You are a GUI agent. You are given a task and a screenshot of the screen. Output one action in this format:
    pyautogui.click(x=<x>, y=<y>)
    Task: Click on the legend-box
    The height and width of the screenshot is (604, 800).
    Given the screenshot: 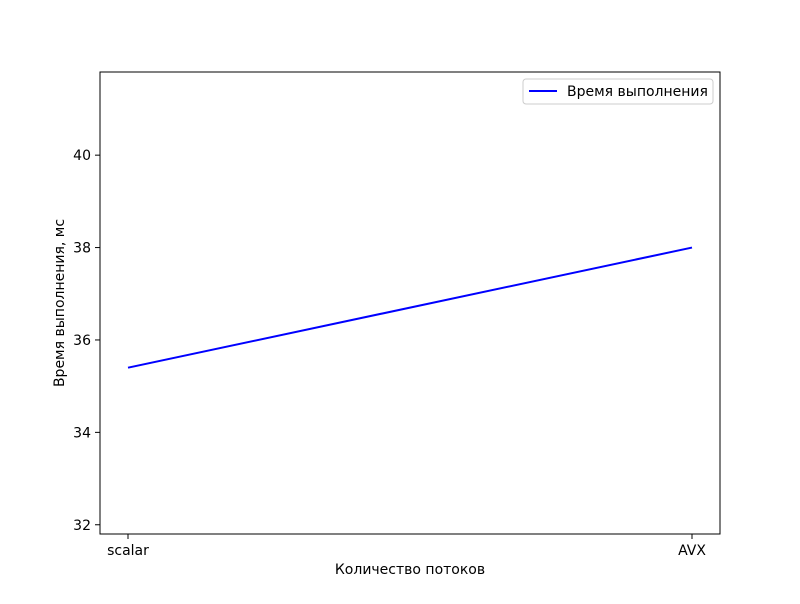 What is the action you would take?
    pyautogui.click(x=618, y=91)
    